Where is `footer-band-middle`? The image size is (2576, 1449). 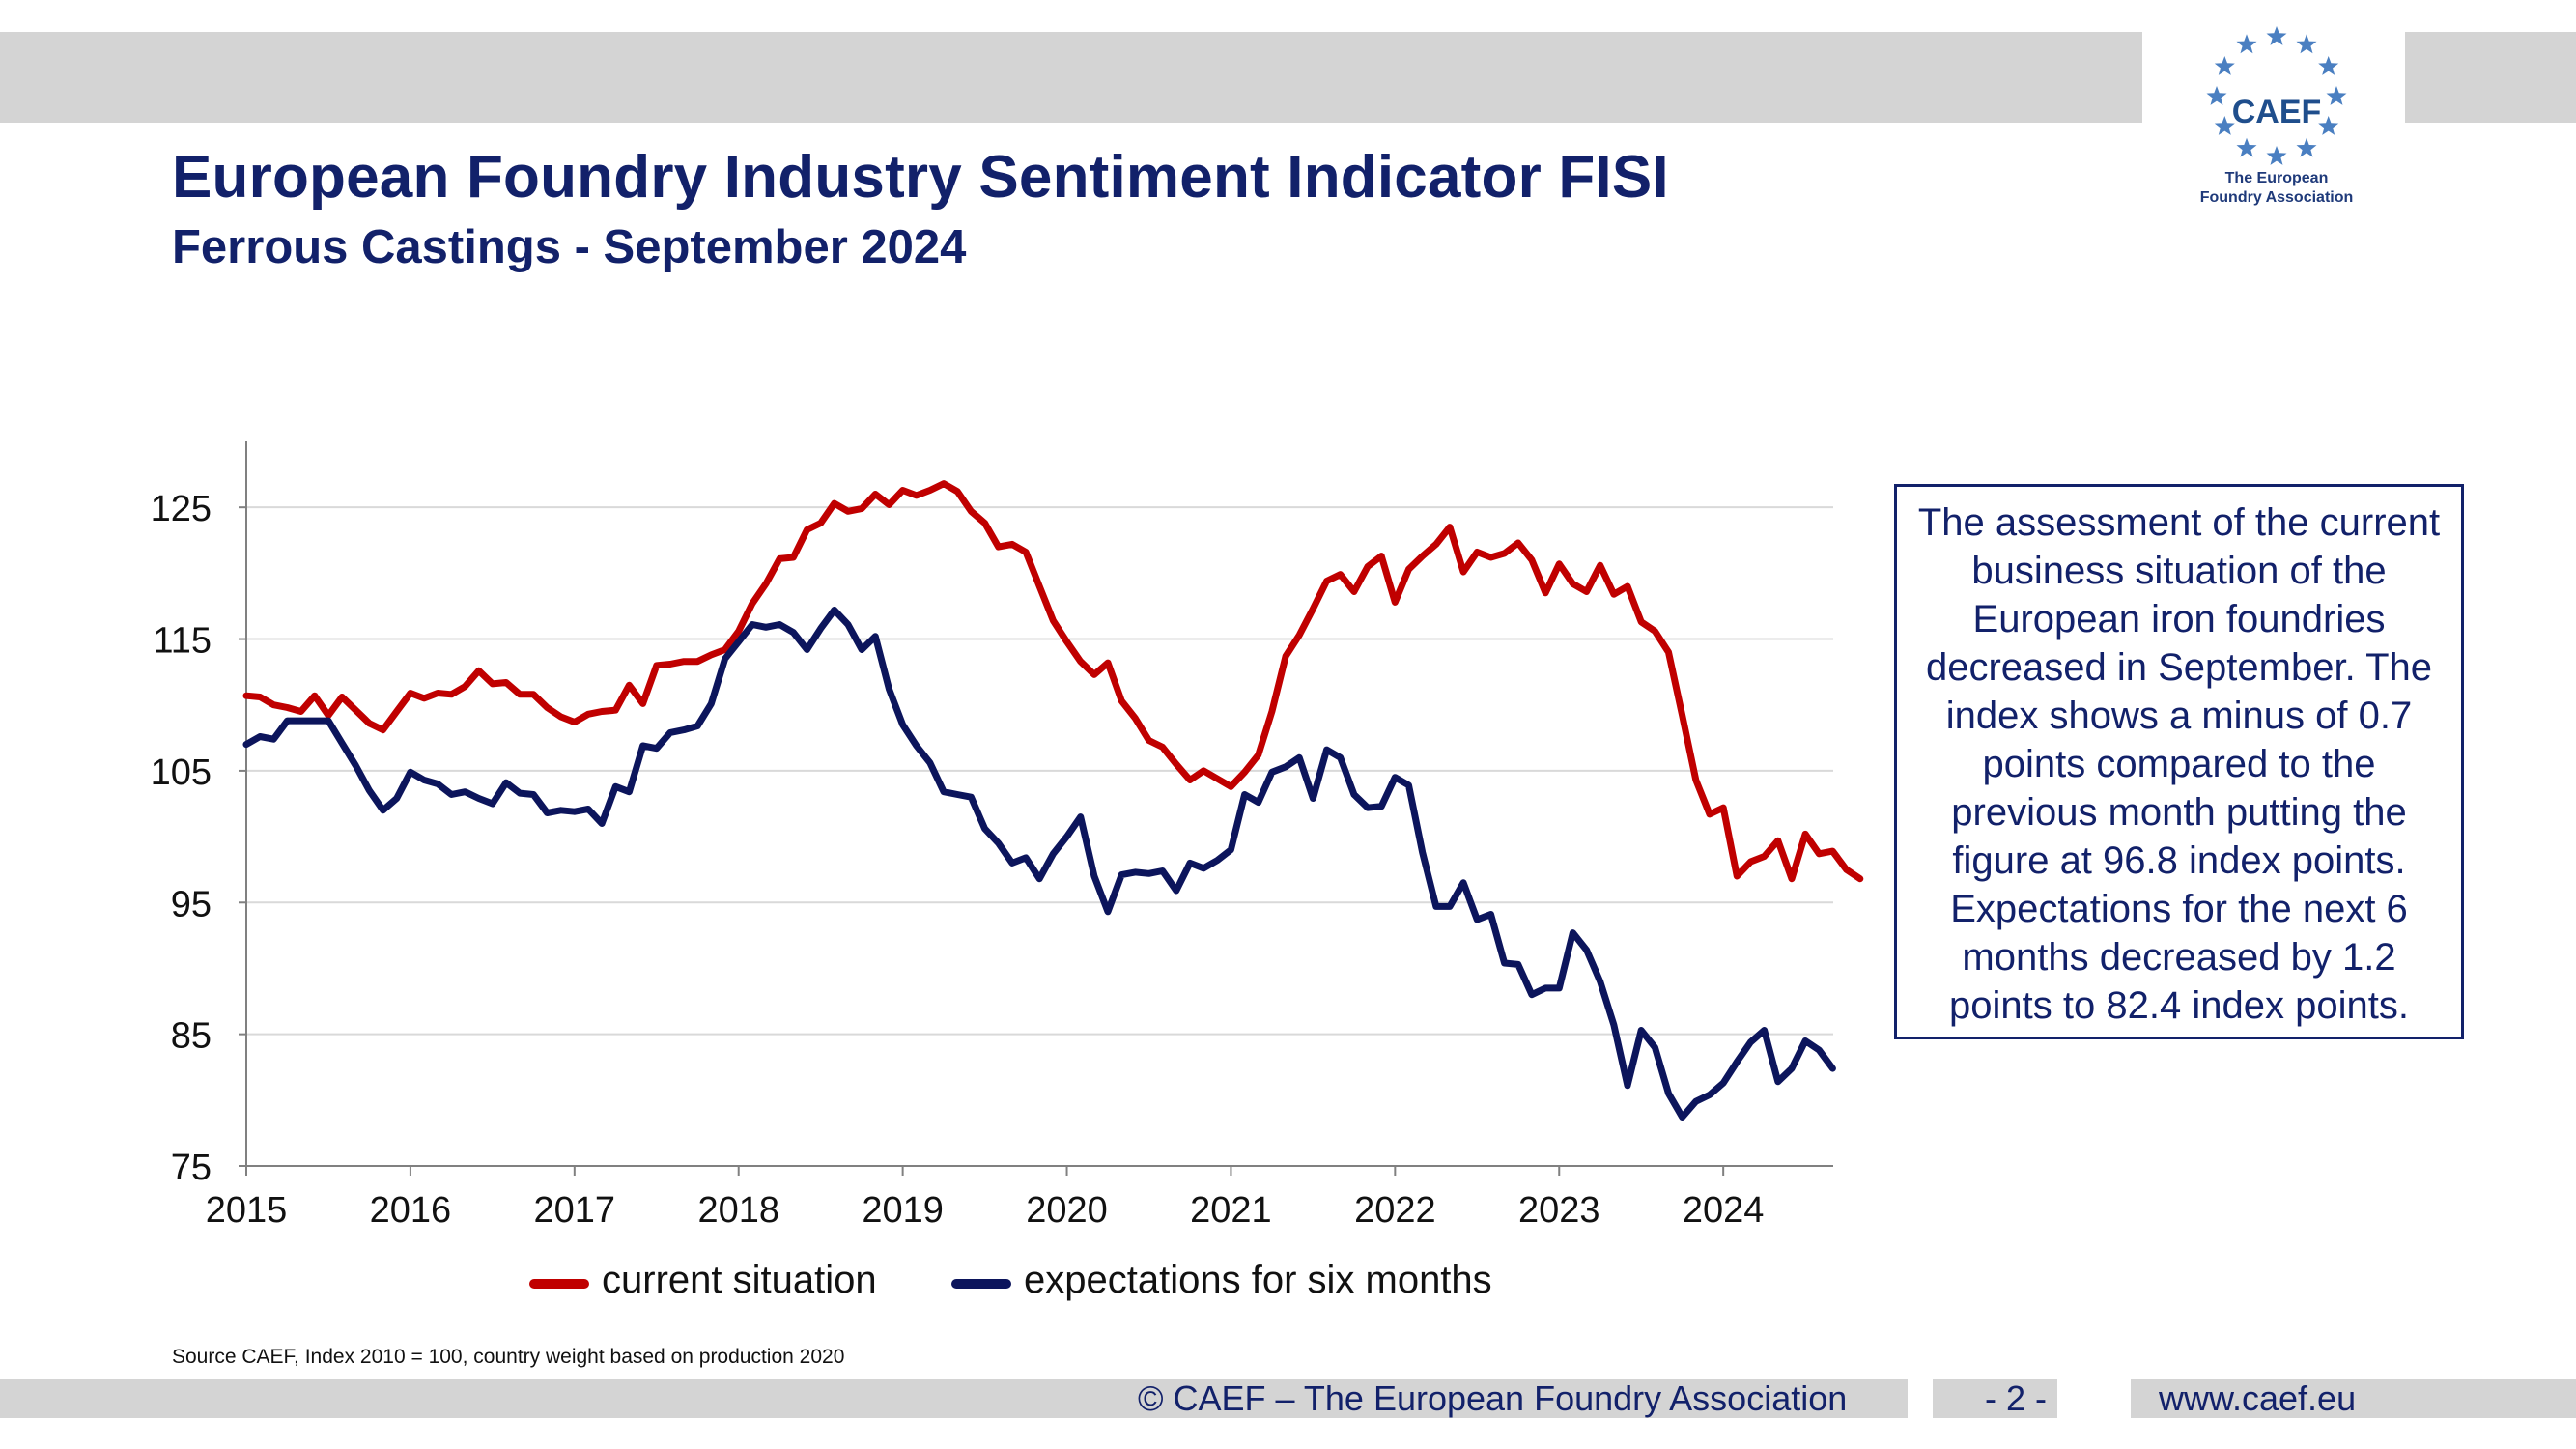
footer-band-middle is located at coordinates (1995, 1398).